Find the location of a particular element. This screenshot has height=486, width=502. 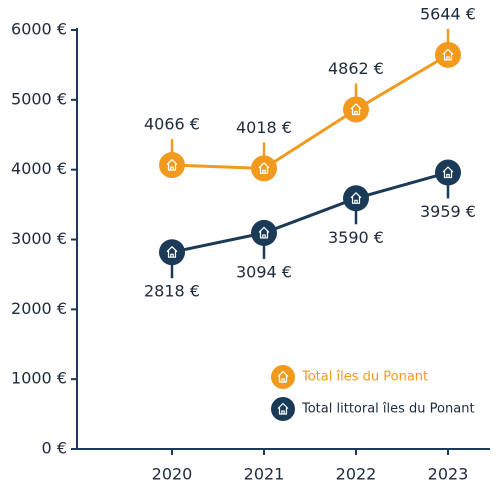

data-label: 3094 € is located at coordinates (264, 271).